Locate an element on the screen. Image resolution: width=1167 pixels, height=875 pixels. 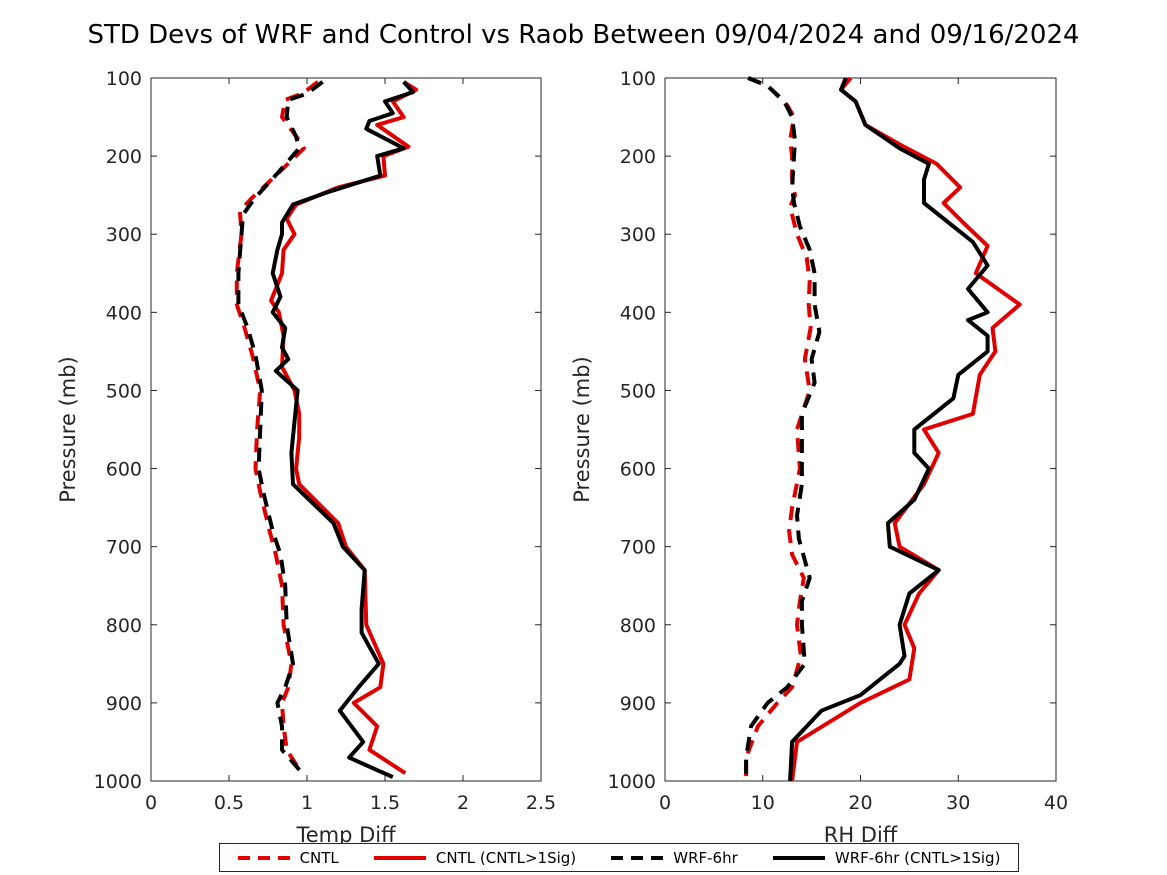
x-tick-label: 2.5 is located at coordinates (541, 803).